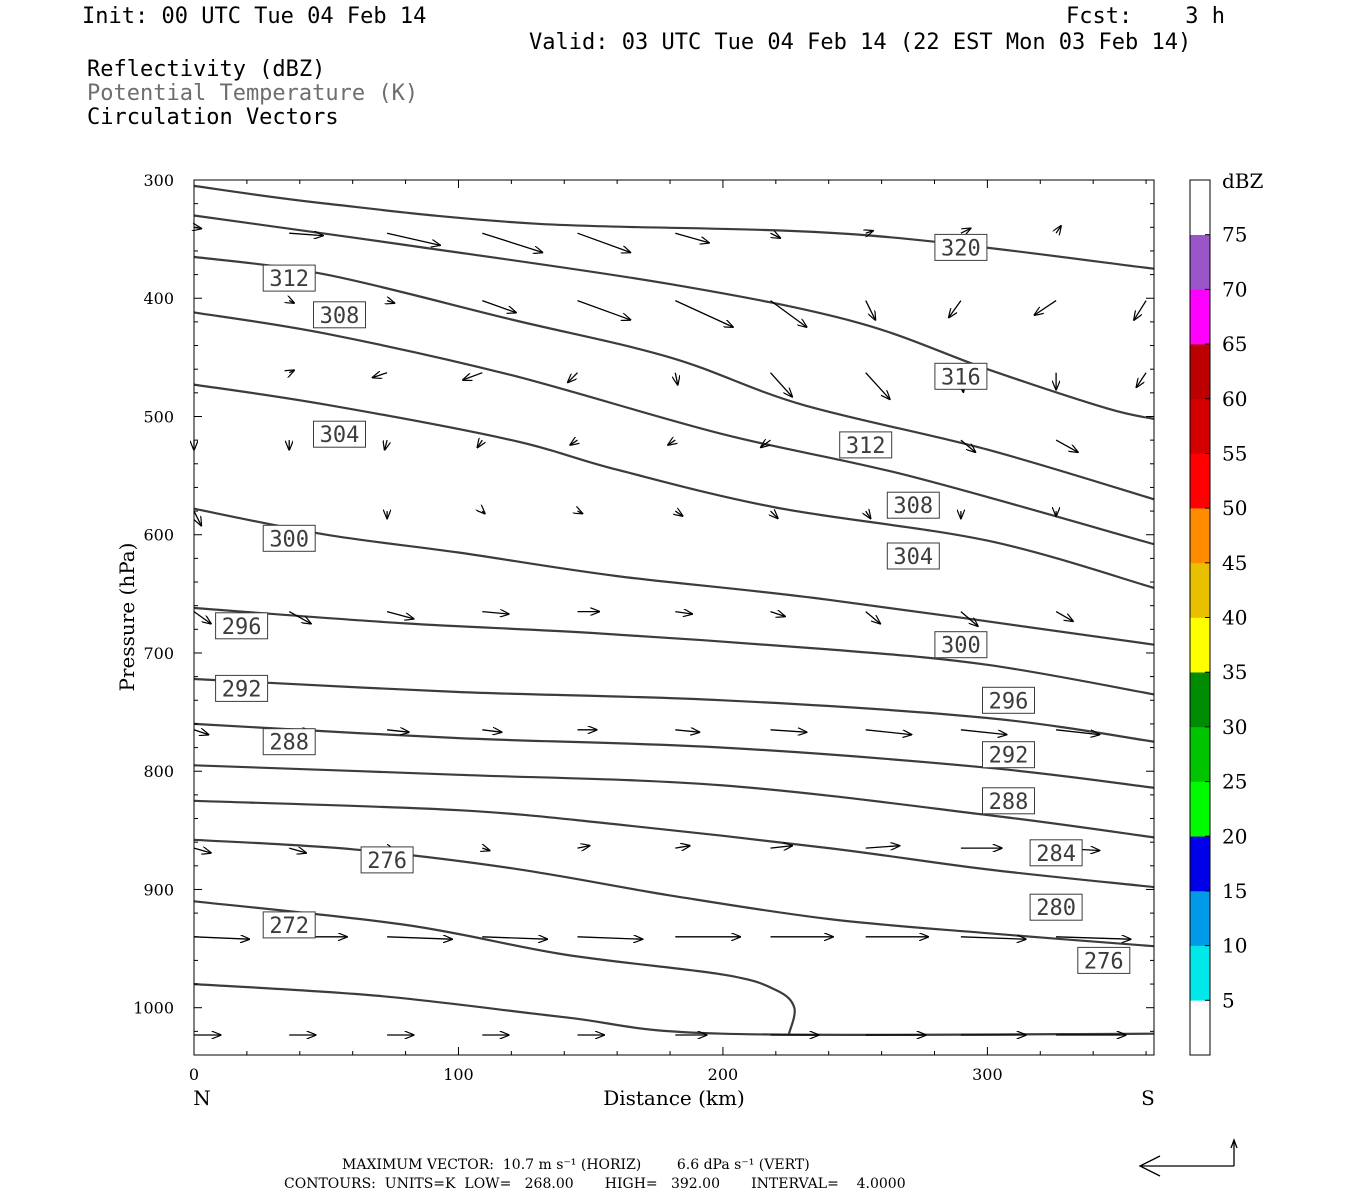  What do you see at coordinates (158, 416) in the screenshot?
I see `y-tick-label: 500` at bounding box center [158, 416].